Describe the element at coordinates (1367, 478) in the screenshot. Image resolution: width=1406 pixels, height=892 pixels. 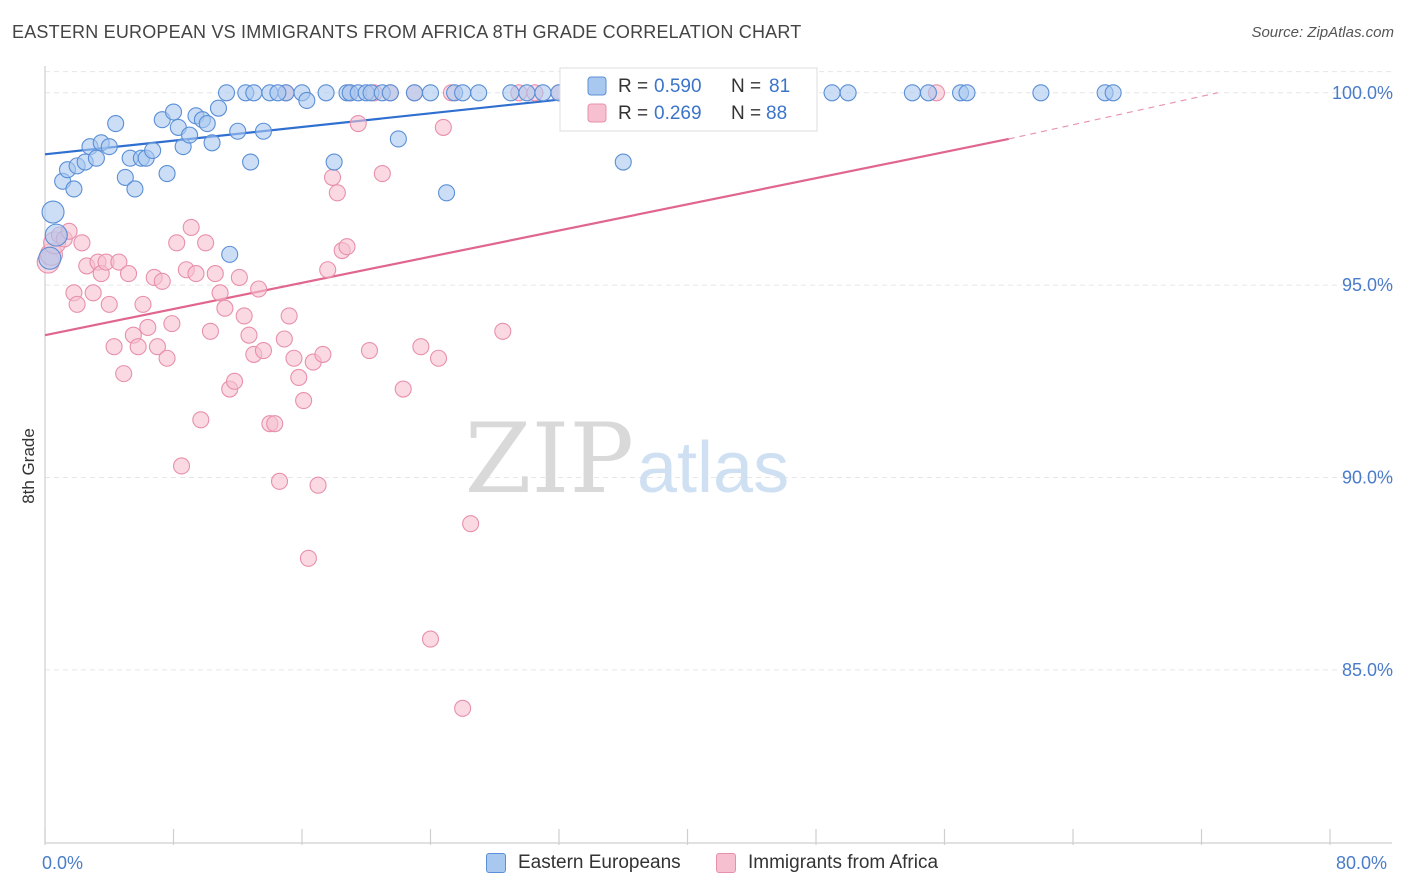
I see `y-tick-label: 90.0%` at that location.